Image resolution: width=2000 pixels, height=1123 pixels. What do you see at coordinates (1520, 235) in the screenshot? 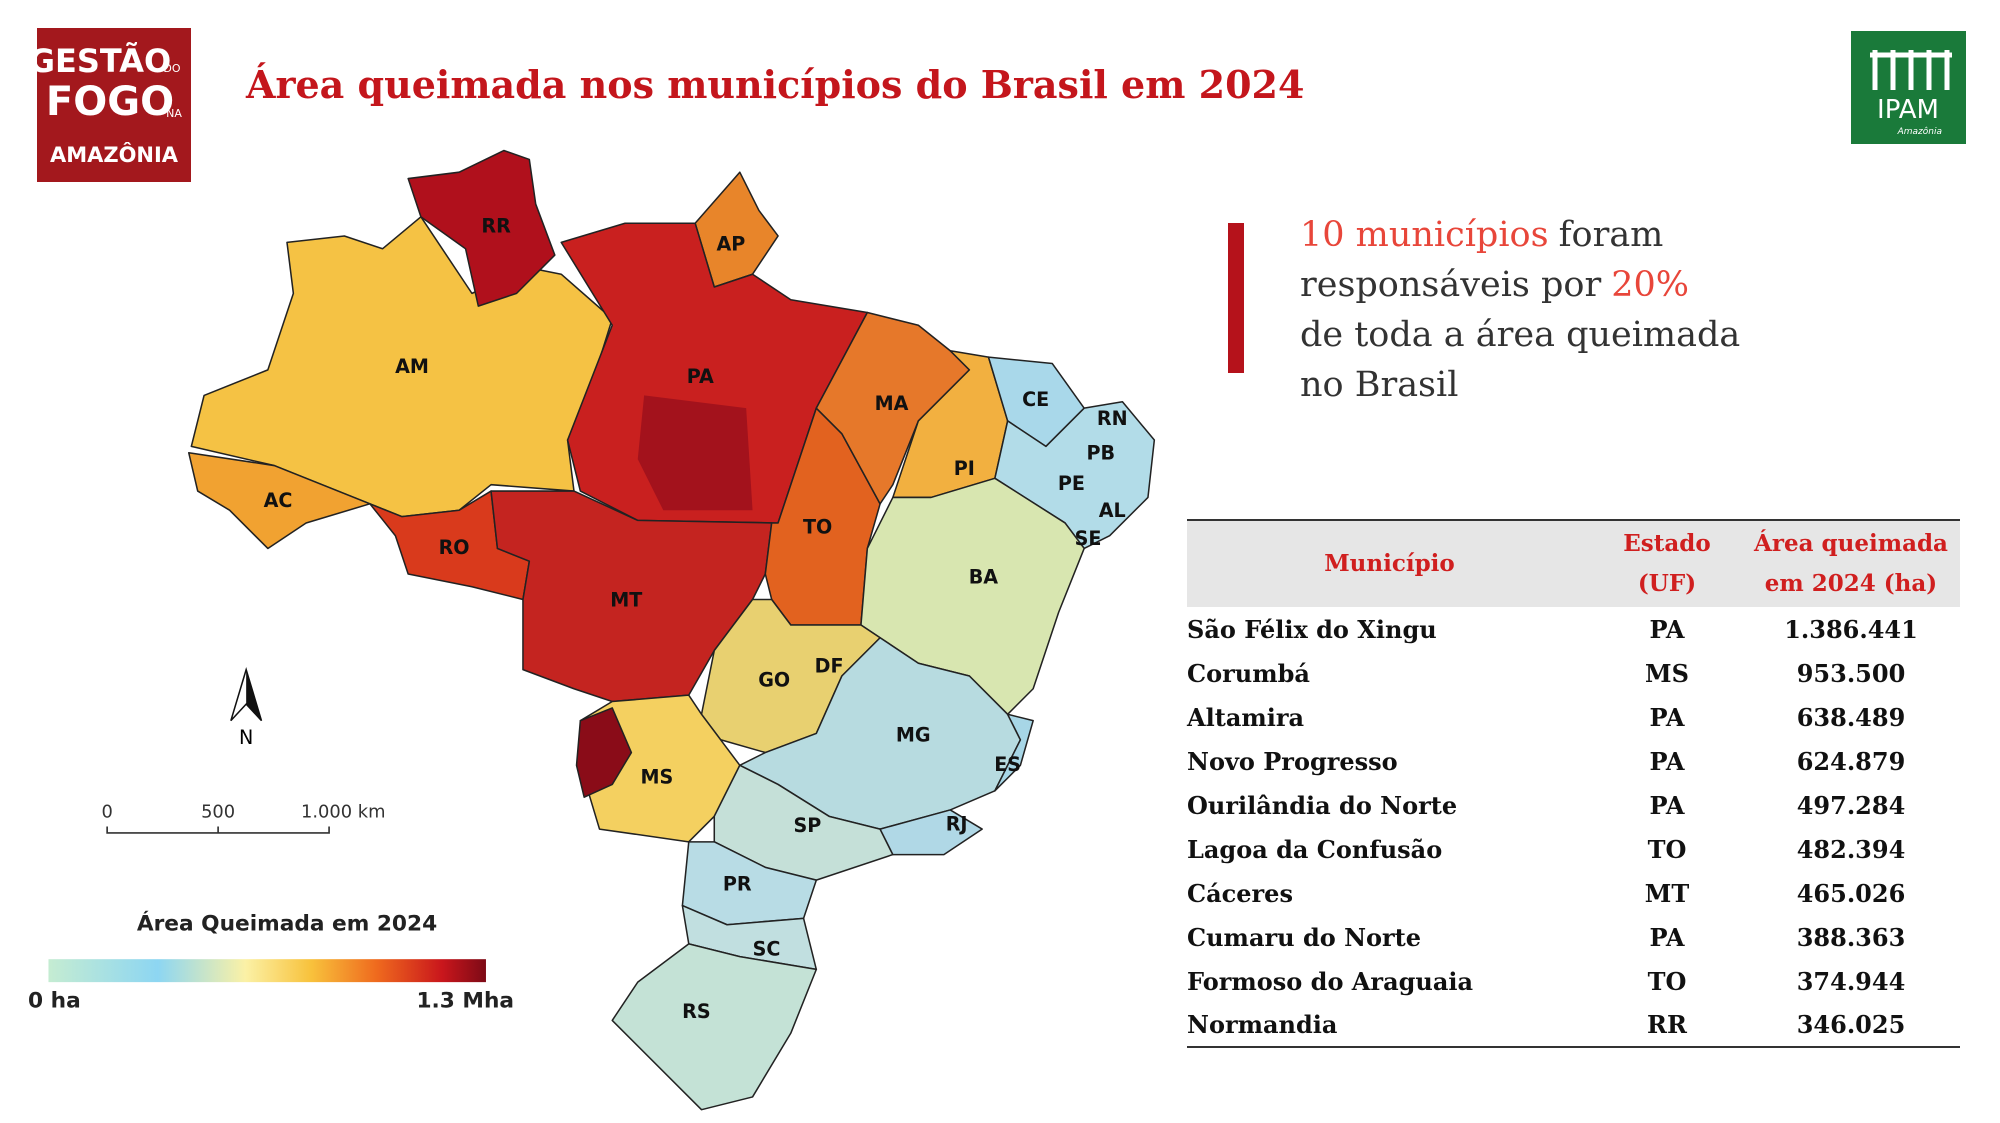
I see `callout-line: 10 municípios foram` at bounding box center [1520, 235].